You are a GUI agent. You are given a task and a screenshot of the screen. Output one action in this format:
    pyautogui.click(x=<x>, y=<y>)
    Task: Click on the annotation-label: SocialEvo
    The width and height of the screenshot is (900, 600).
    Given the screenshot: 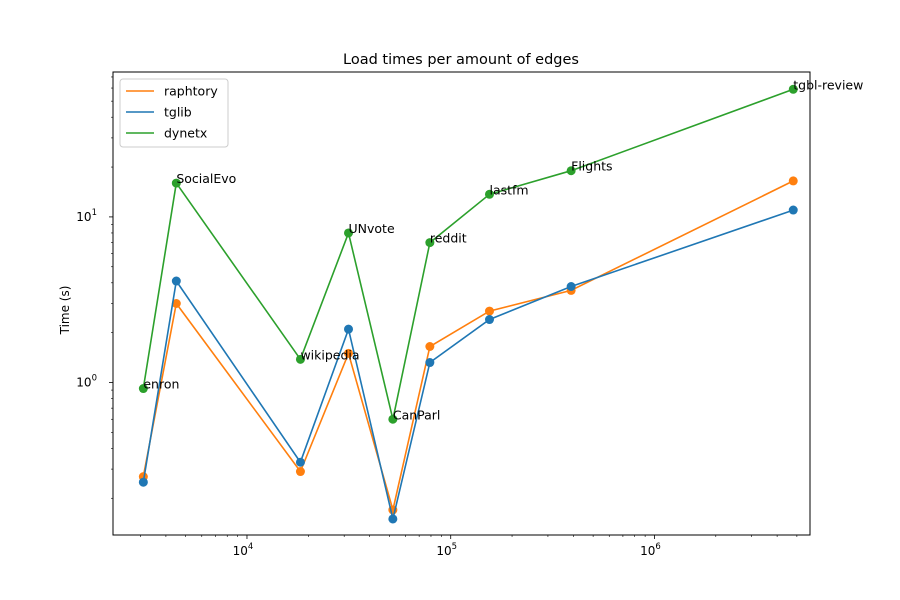 What is the action you would take?
    pyautogui.click(x=206, y=178)
    